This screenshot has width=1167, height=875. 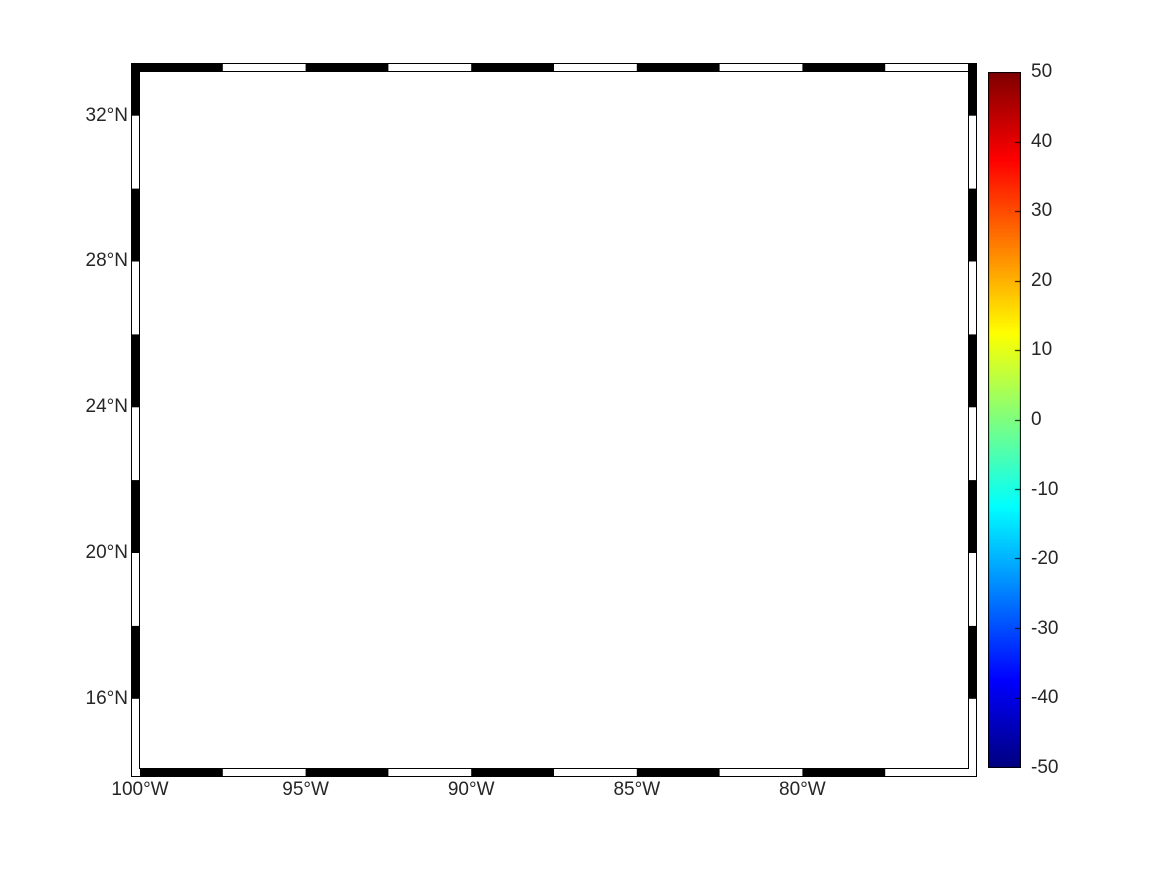 What do you see at coordinates (1042, 280) in the screenshot?
I see `colorbar-tick-label: 20` at bounding box center [1042, 280].